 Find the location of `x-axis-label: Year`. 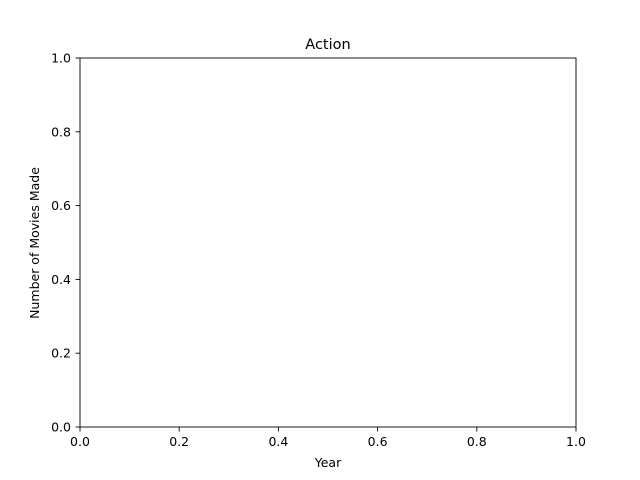

x-axis-label: Year is located at coordinates (328, 462).